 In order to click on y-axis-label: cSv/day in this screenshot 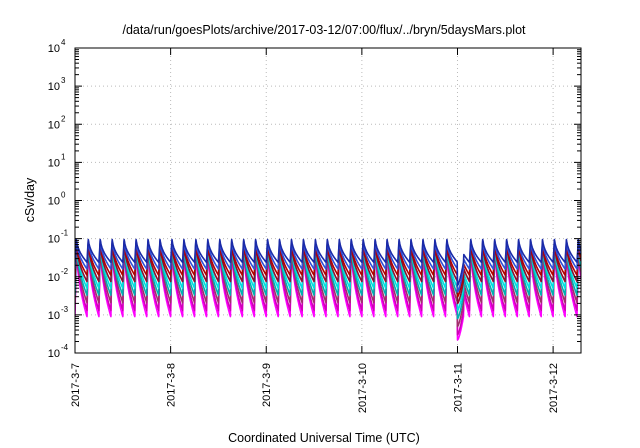, I will do `click(30, 199)`.